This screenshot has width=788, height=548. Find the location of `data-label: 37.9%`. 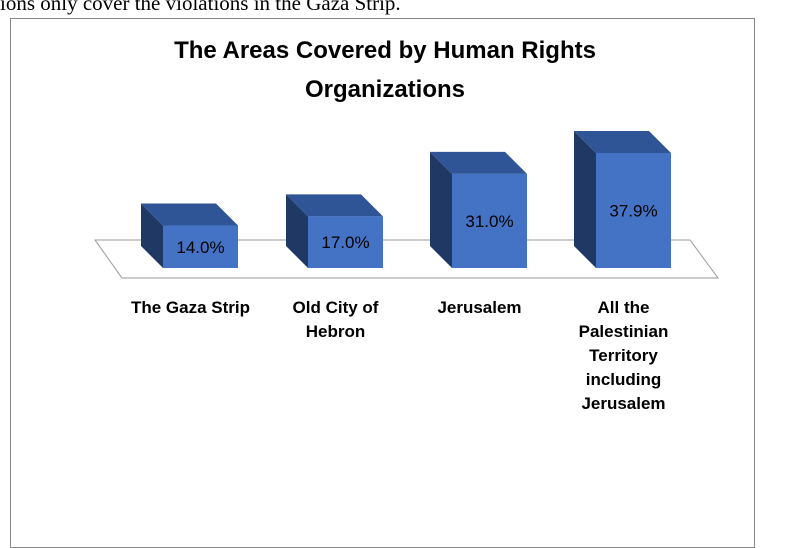

data-label: 37.9% is located at coordinates (633, 211).